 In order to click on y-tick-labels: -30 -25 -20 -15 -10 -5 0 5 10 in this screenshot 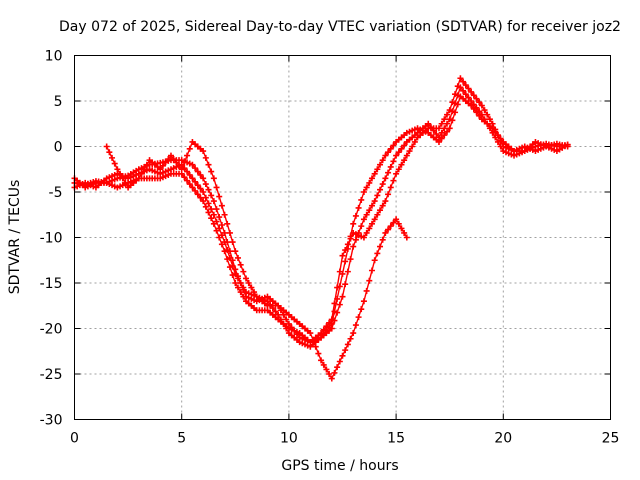, I will do `click(51, 239)`.